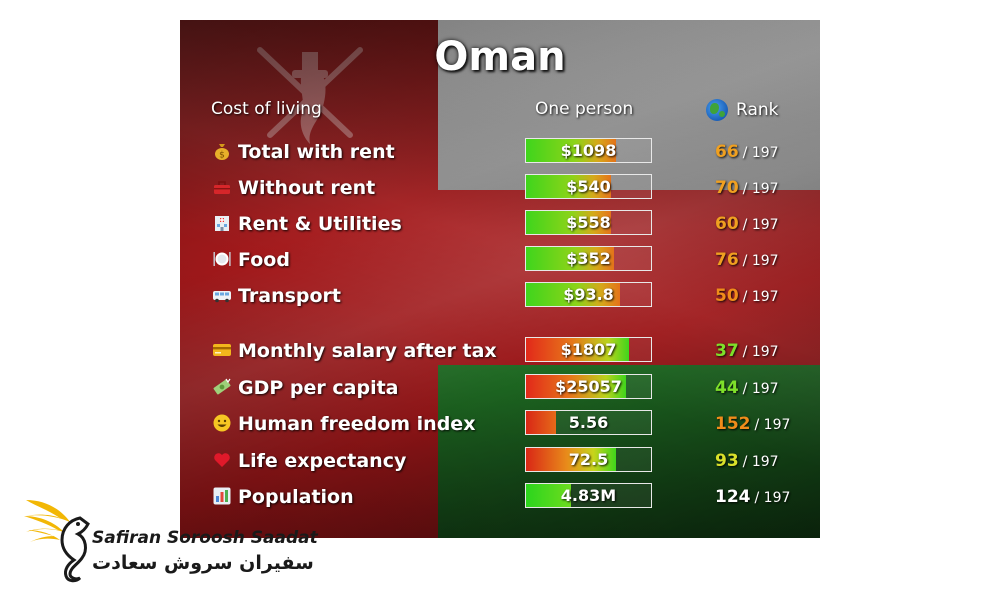 This screenshot has width=1000, height=600. Describe the element at coordinates (584, 109) in the screenshot. I see `header-one-person: One person` at that location.